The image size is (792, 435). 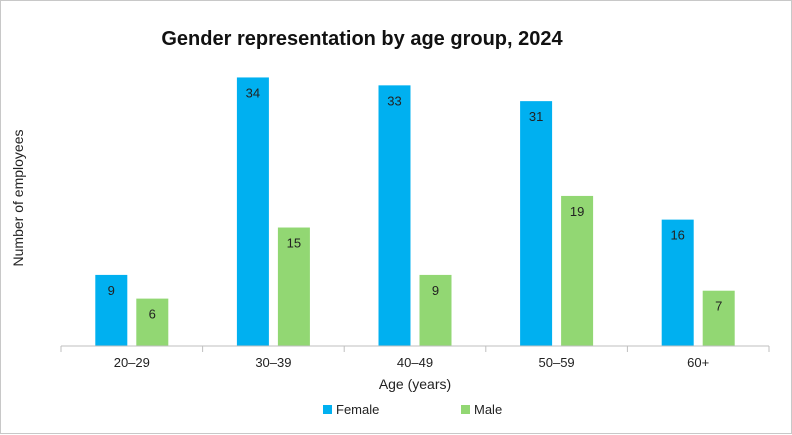 I want to click on data-label-female-3: 31, so click(x=536, y=116).